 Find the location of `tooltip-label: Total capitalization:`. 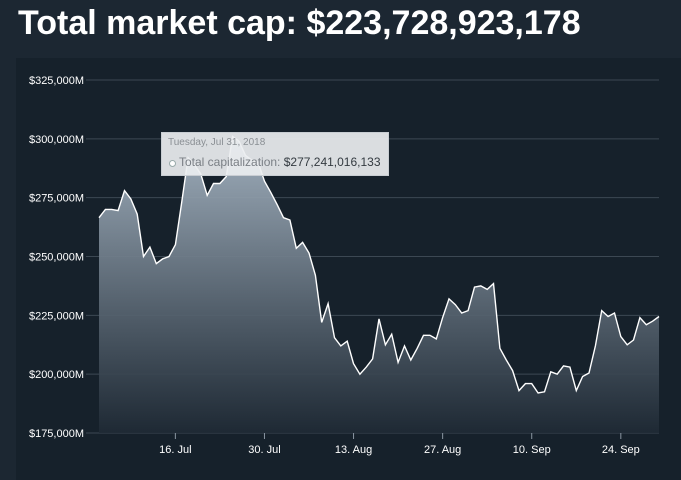

tooltip-label: Total capitalization: is located at coordinates (231, 162).